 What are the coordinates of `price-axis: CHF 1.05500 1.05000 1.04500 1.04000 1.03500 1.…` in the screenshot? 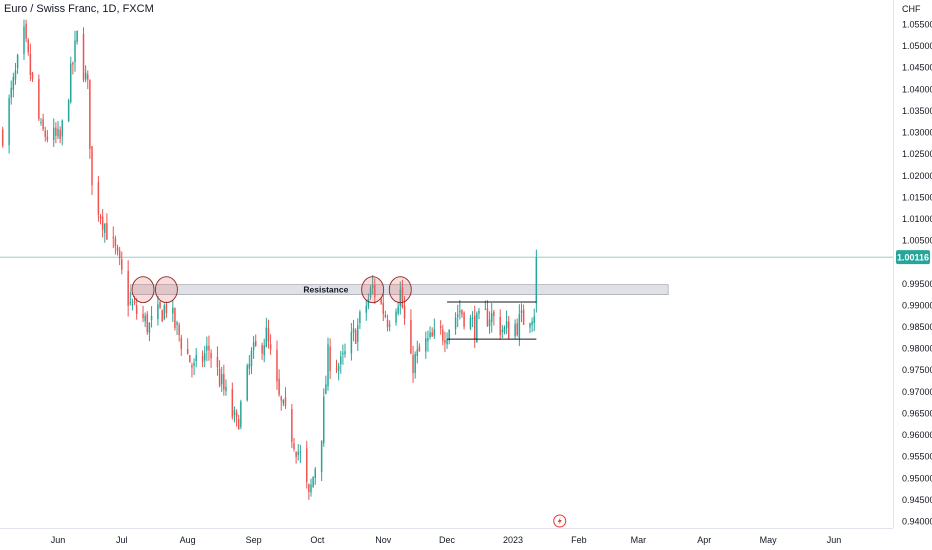 It's located at (914, 265).